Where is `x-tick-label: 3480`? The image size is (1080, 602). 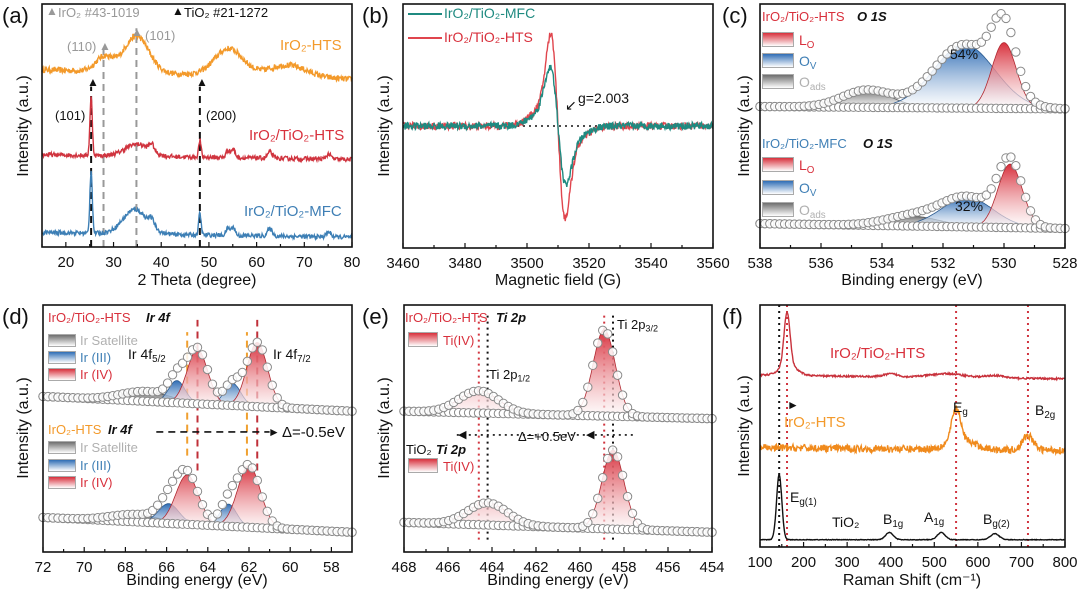
x-tick-label: 3480 is located at coordinates (464, 263).